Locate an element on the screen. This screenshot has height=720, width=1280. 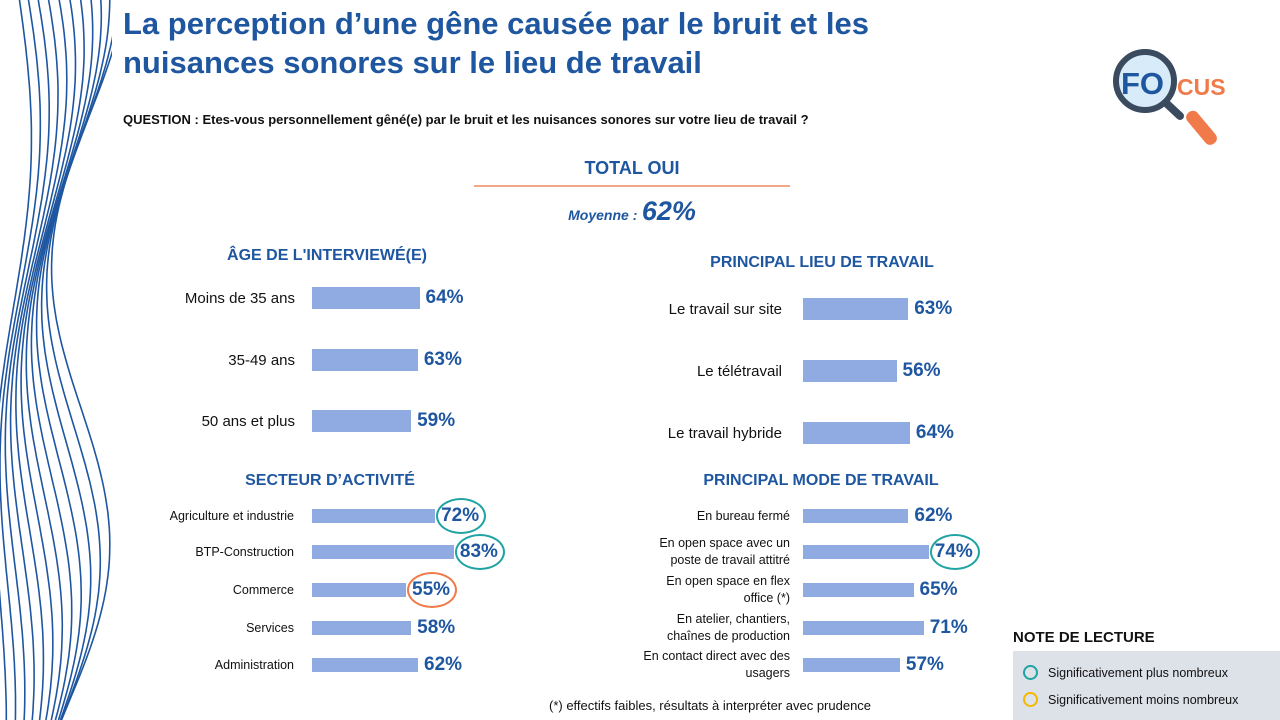
category-label: Le télétravail is located at coordinates (739, 371).